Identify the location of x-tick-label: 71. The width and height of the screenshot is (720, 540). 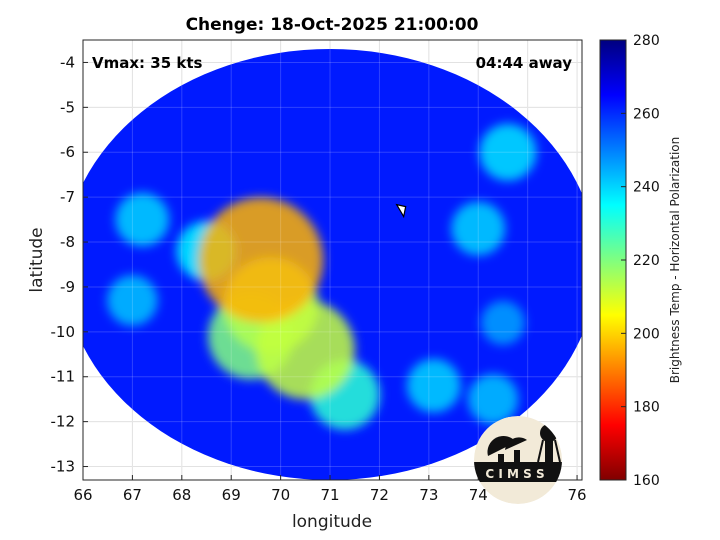
(329, 495).